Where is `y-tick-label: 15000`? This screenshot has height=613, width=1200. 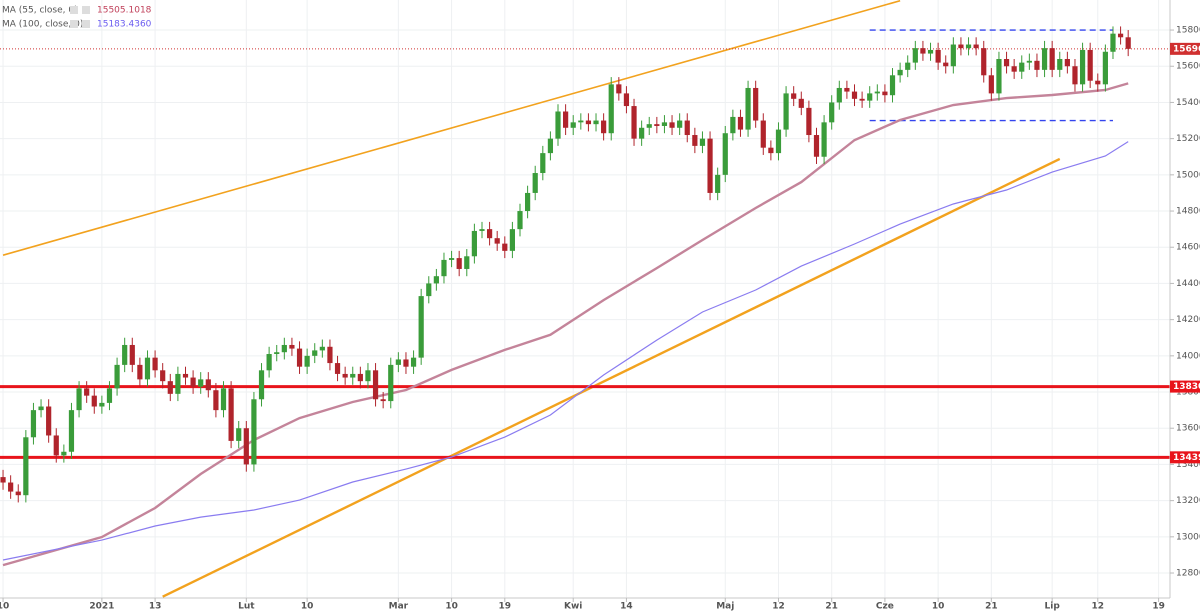
y-tick-label: 15000 is located at coordinates (1188, 175).